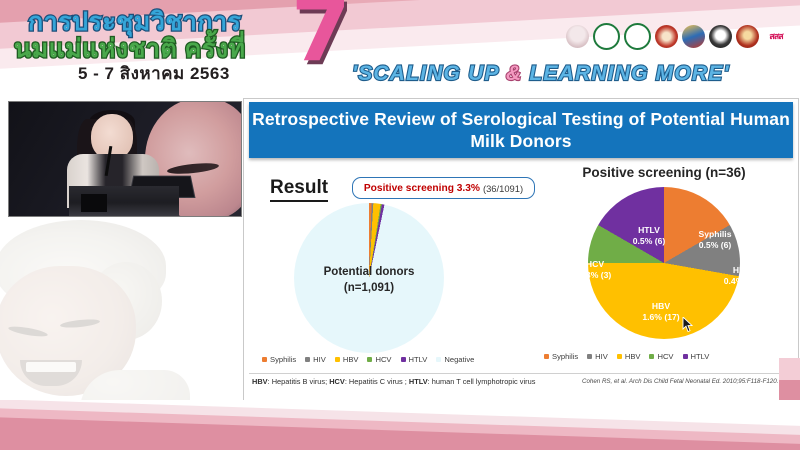 This screenshot has height=450, width=800. What do you see at coordinates (521, 373) in the screenshot?
I see `footnote-divider` at bounding box center [521, 373].